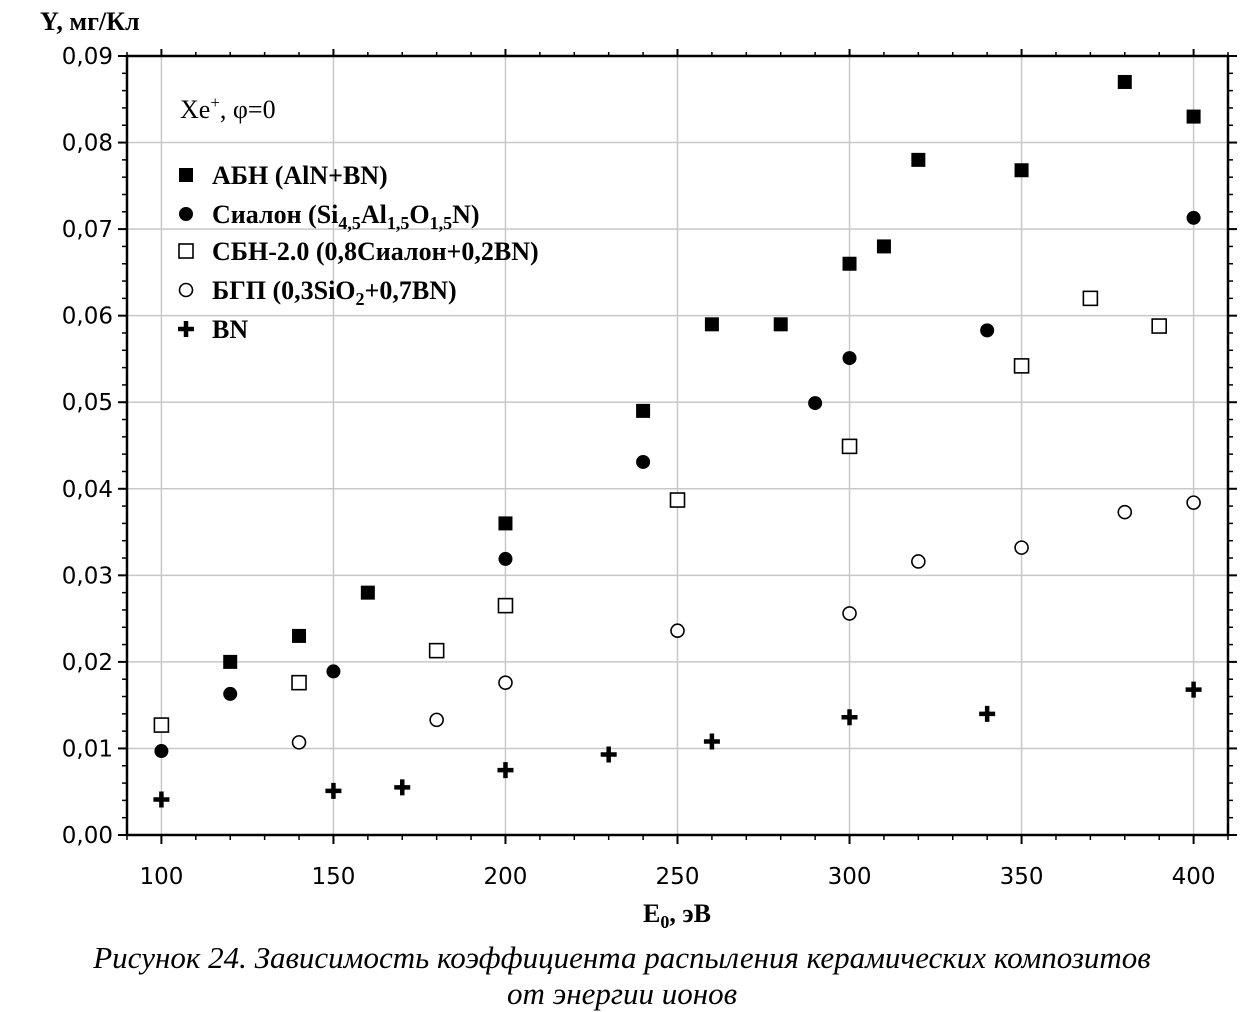 Image resolution: width=1244 pixels, height=1012 pixels. What do you see at coordinates (87, 663) in the screenshot?
I see `y-tick-label: 0,02` at bounding box center [87, 663].